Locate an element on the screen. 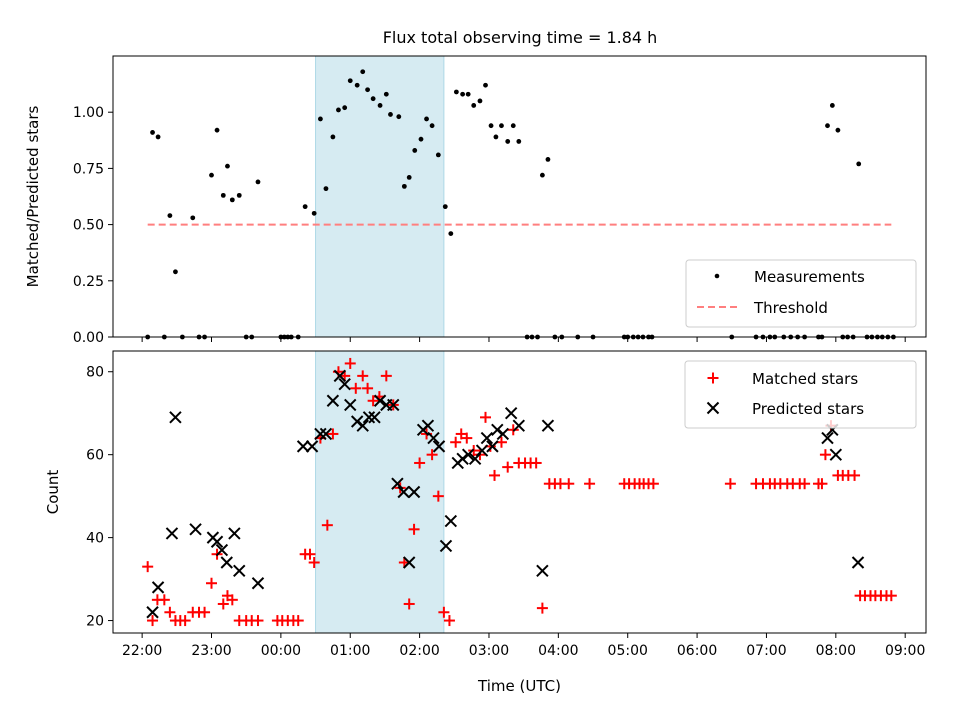 This screenshot has height=724, width=960. bottom-legend: Matched stars Predicted stars is located at coordinates (800, 394).